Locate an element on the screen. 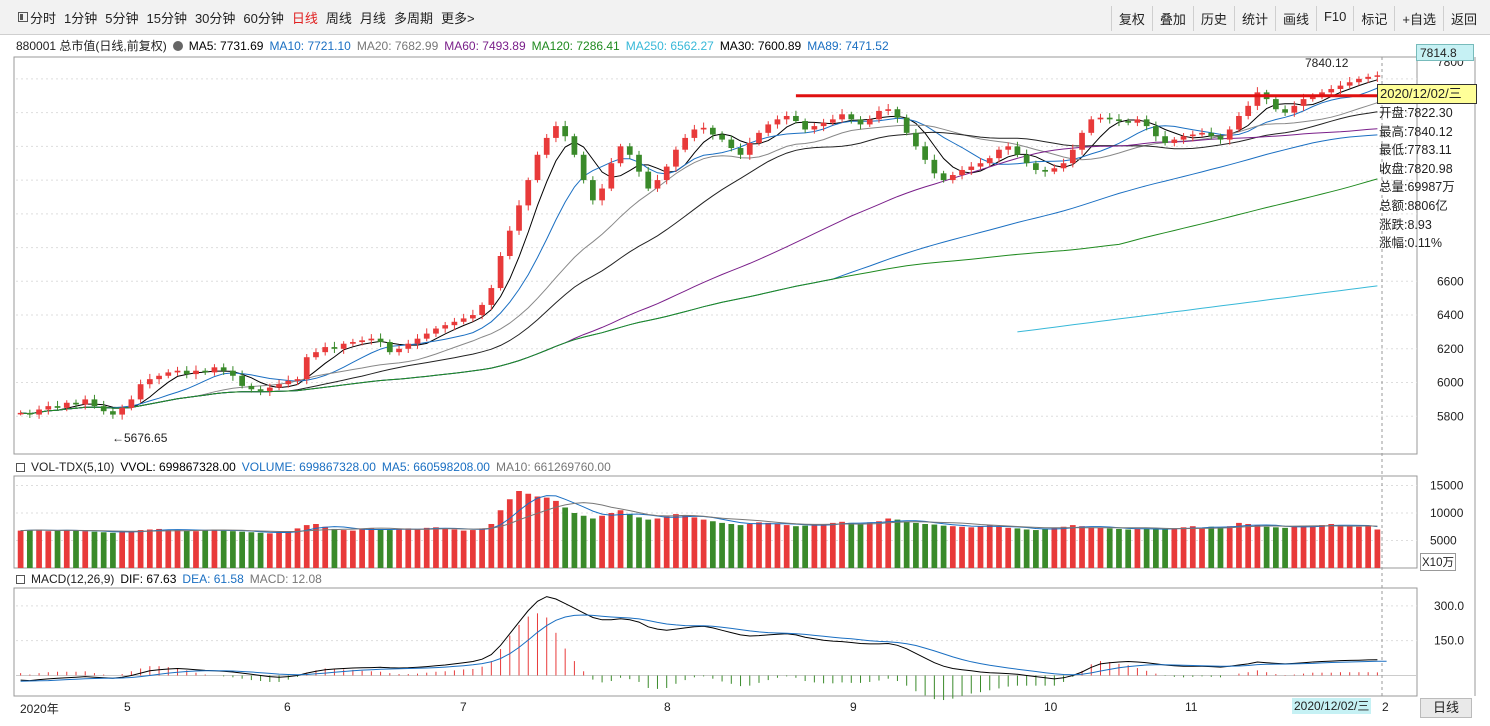 The height and width of the screenshot is (726, 1490). toolbar-button-4: 画线 is located at coordinates (1295, 18).